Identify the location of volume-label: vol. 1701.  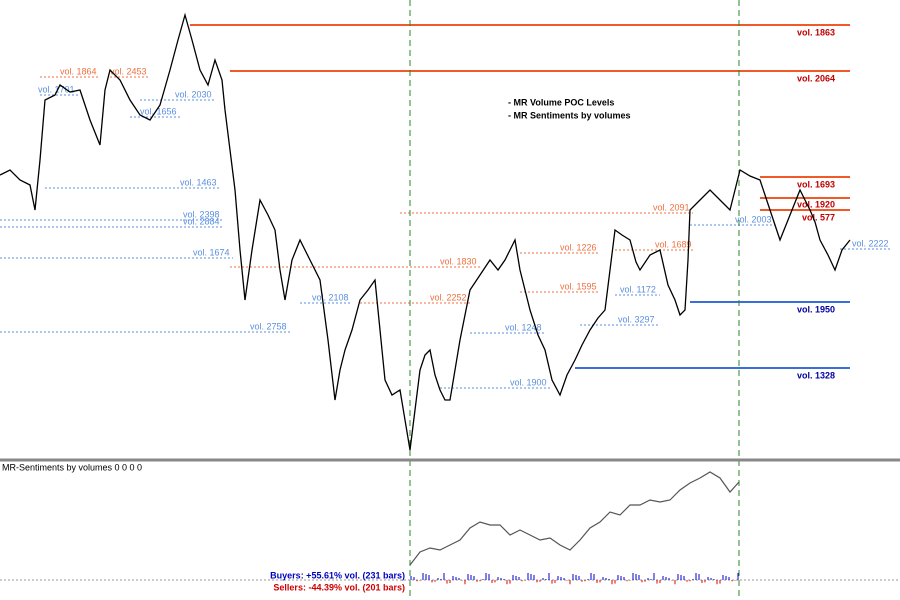
(56, 89).